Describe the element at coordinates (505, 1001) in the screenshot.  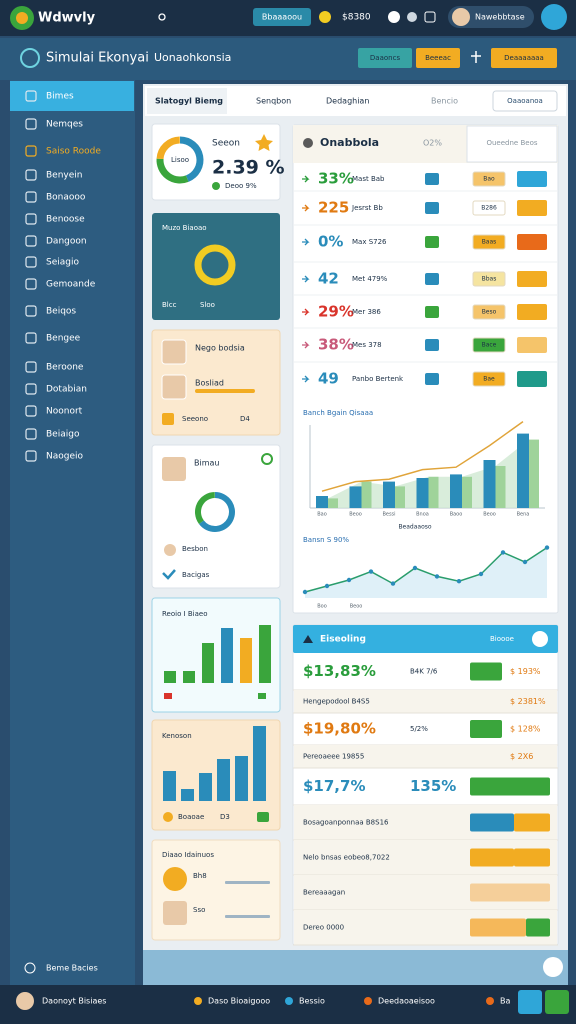
I see `bottom-item: Ba` at that location.